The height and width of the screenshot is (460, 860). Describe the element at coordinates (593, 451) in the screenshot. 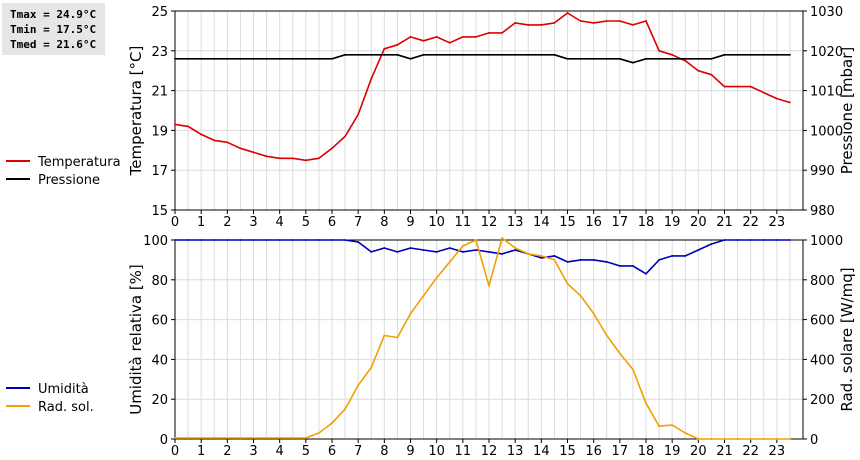

I see `x-tick-label: 16` at that location.